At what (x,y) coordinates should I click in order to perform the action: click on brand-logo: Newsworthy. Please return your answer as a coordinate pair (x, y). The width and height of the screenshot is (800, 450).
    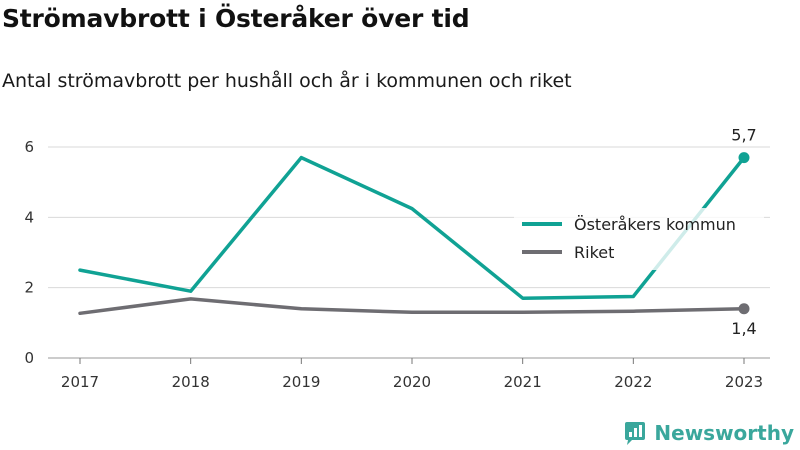
    Looking at the image, I should click on (708, 433).